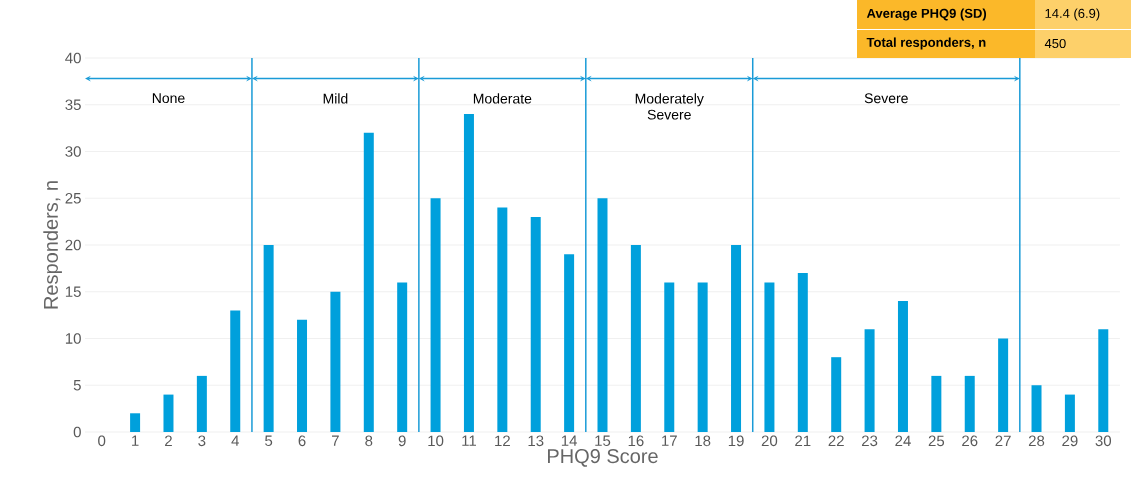 The width and height of the screenshot is (1131, 502). I want to click on y-tick-label: 30, so click(73, 151).